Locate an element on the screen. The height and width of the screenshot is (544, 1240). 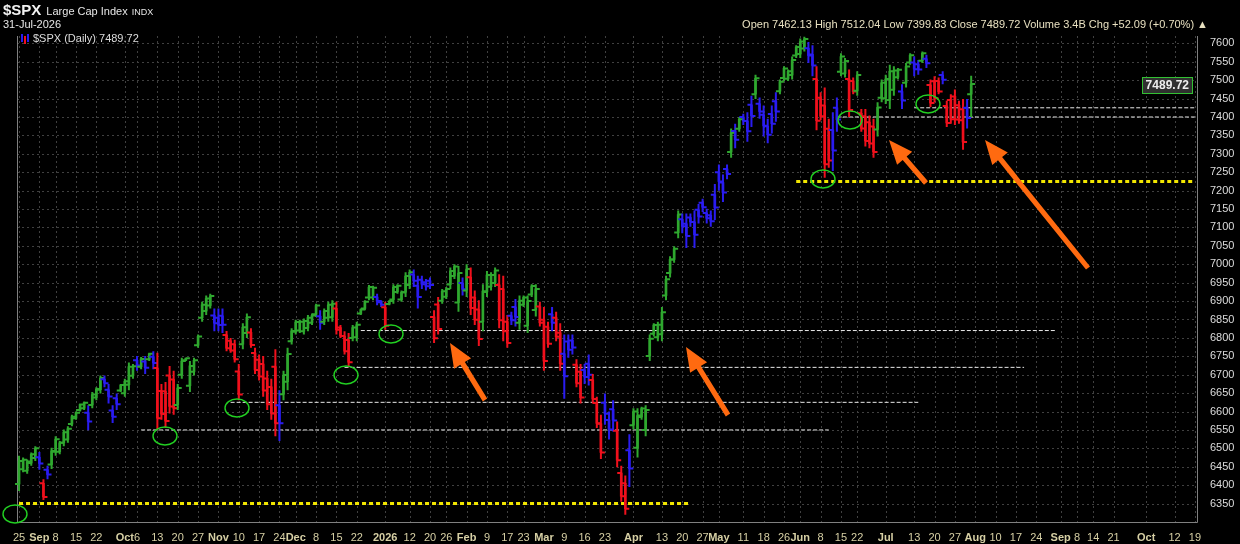
y-tick-label: 7200 is located at coordinates (1222, 189).